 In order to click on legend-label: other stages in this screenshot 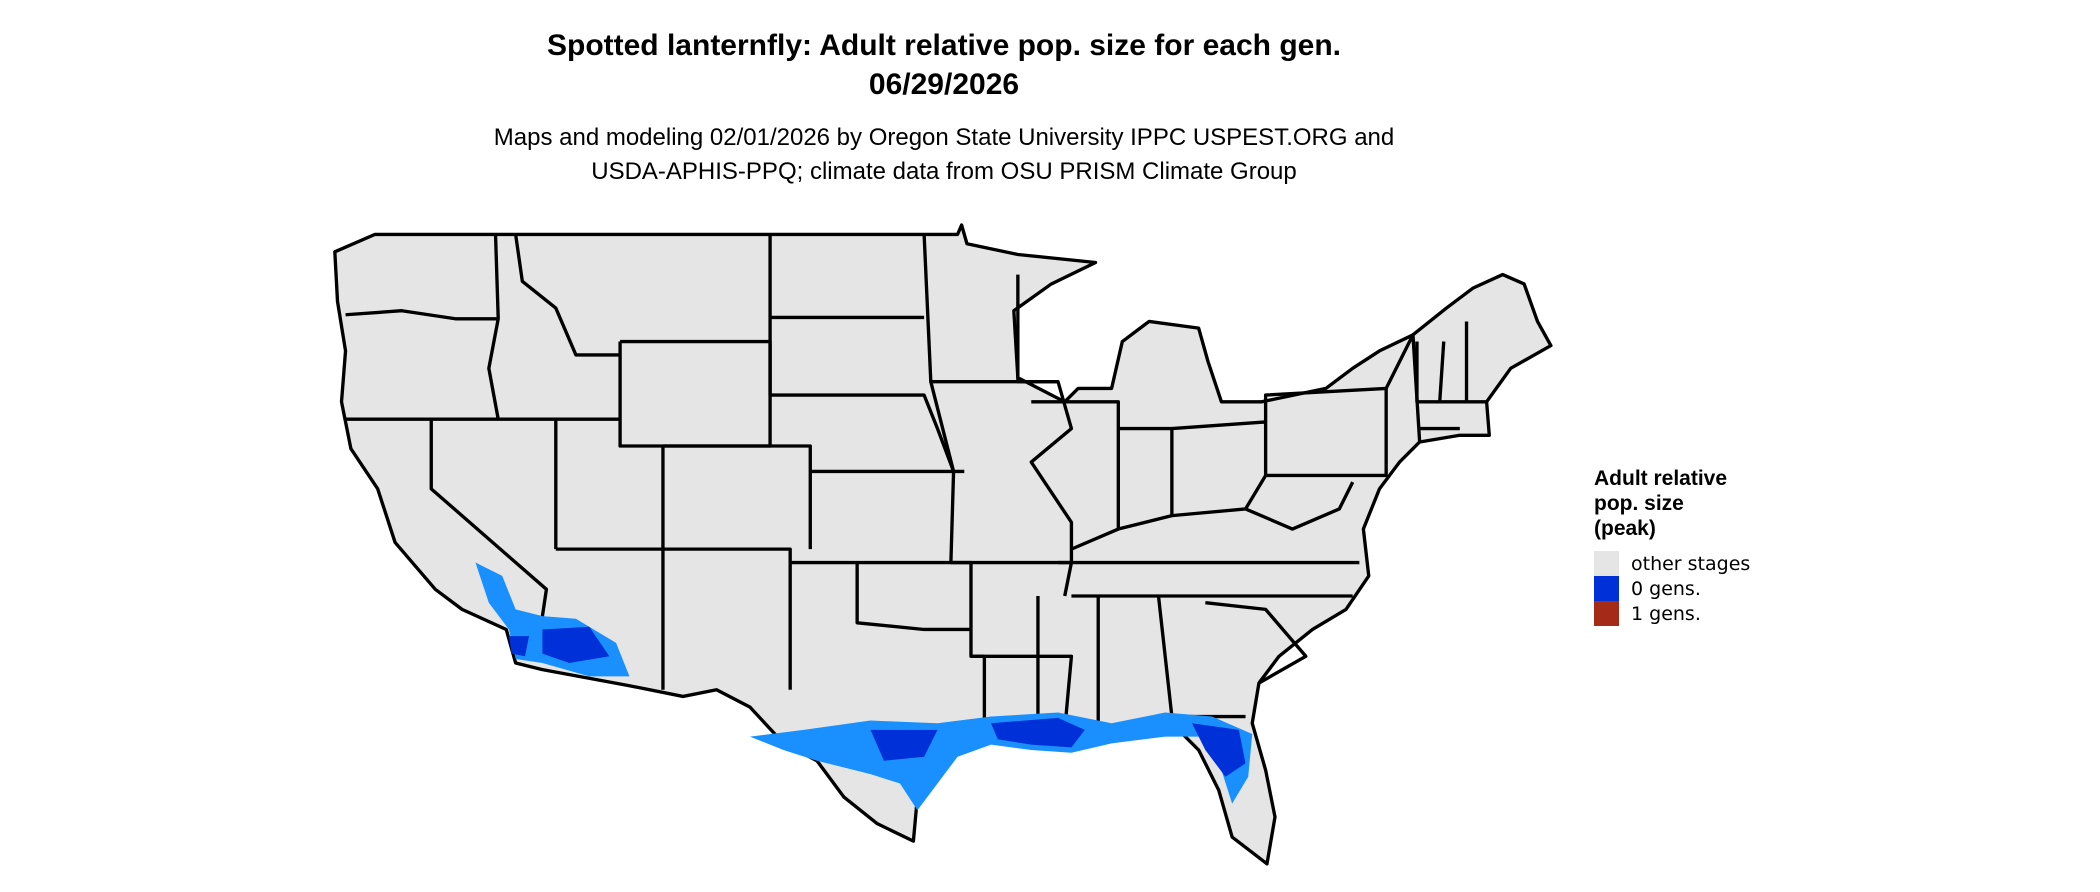, I will do `click(1691, 563)`.